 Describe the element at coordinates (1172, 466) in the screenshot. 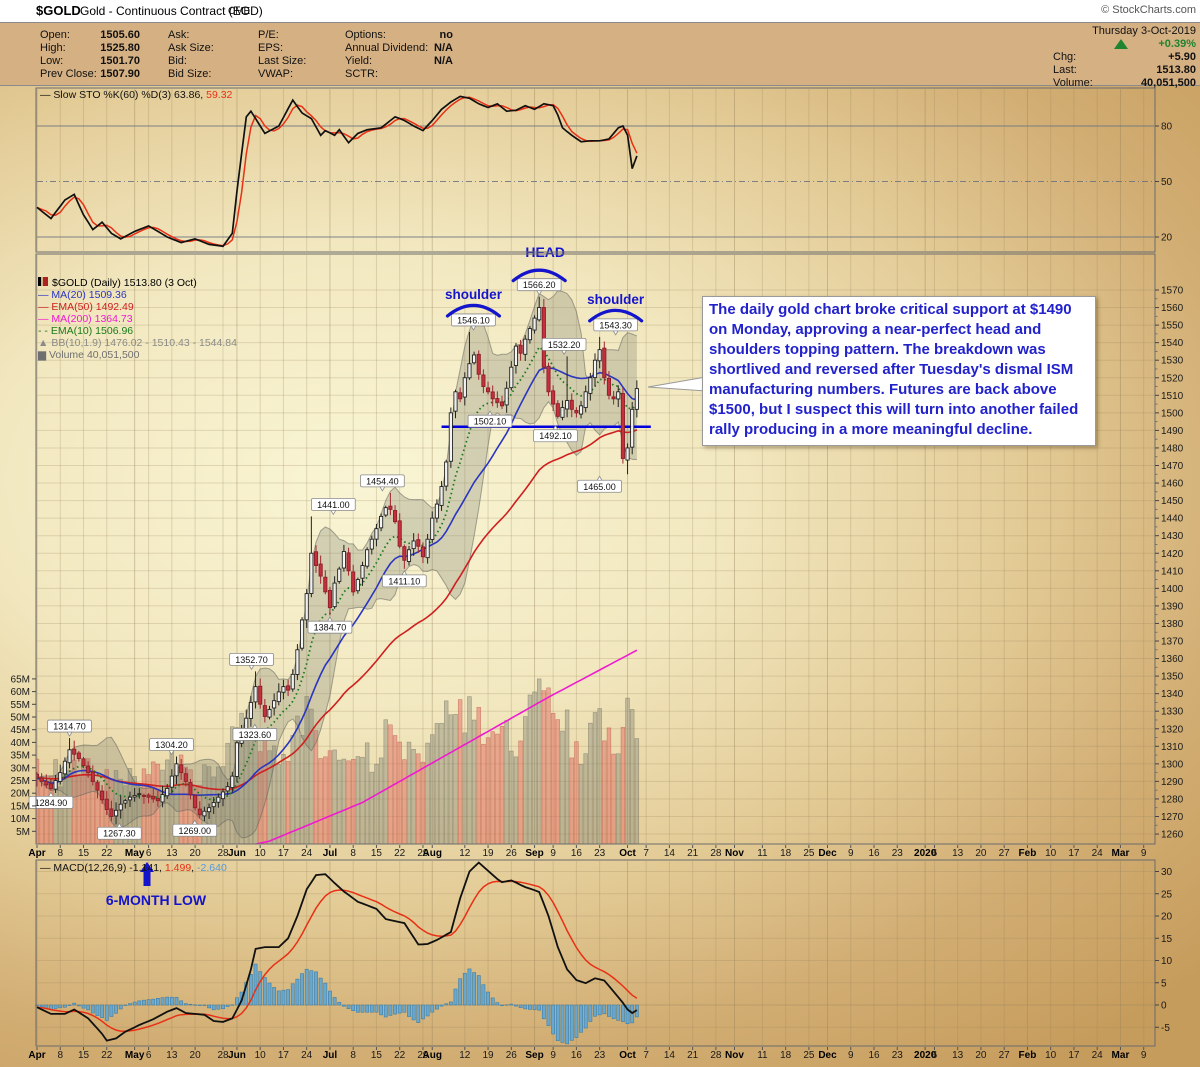

I see `svg-text: 1470` at that location.